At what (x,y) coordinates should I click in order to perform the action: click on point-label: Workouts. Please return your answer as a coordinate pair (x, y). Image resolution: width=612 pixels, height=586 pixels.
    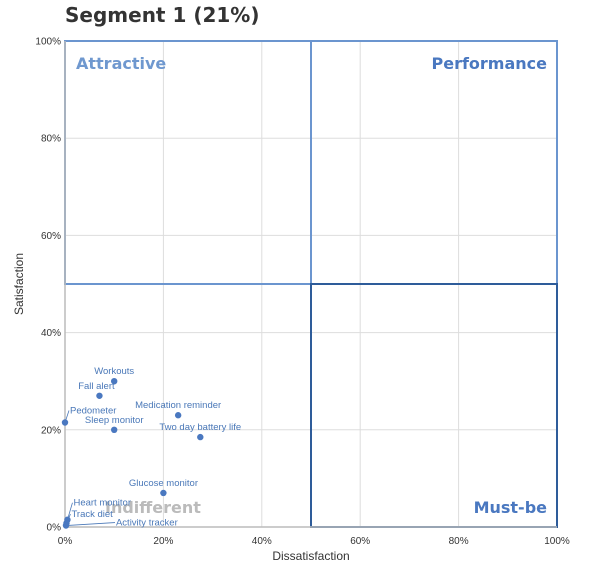
    Looking at the image, I should click on (114, 371).